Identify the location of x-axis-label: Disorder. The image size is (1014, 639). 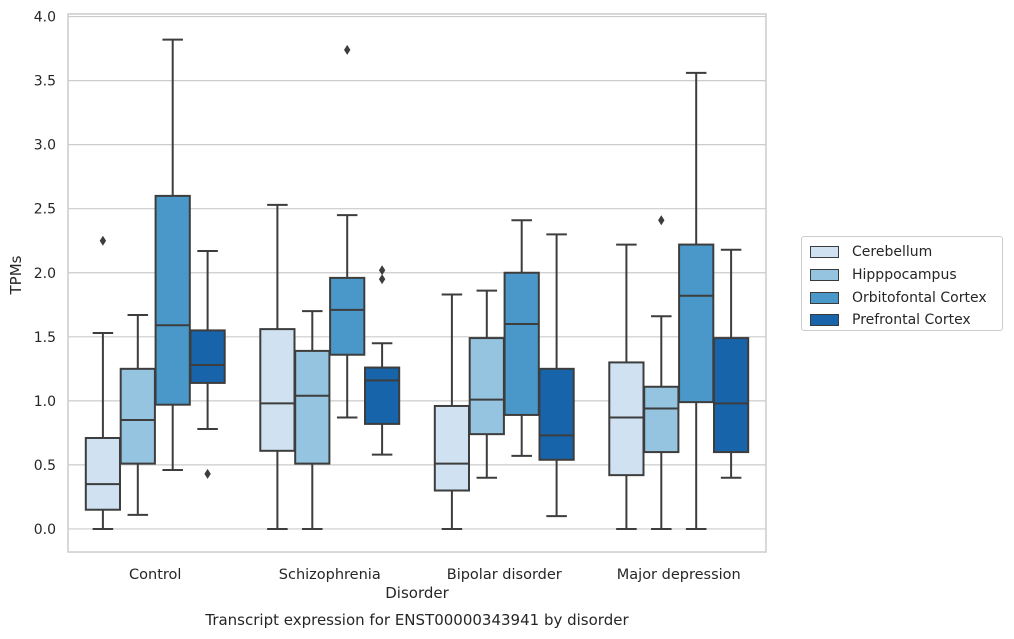
(417, 593).